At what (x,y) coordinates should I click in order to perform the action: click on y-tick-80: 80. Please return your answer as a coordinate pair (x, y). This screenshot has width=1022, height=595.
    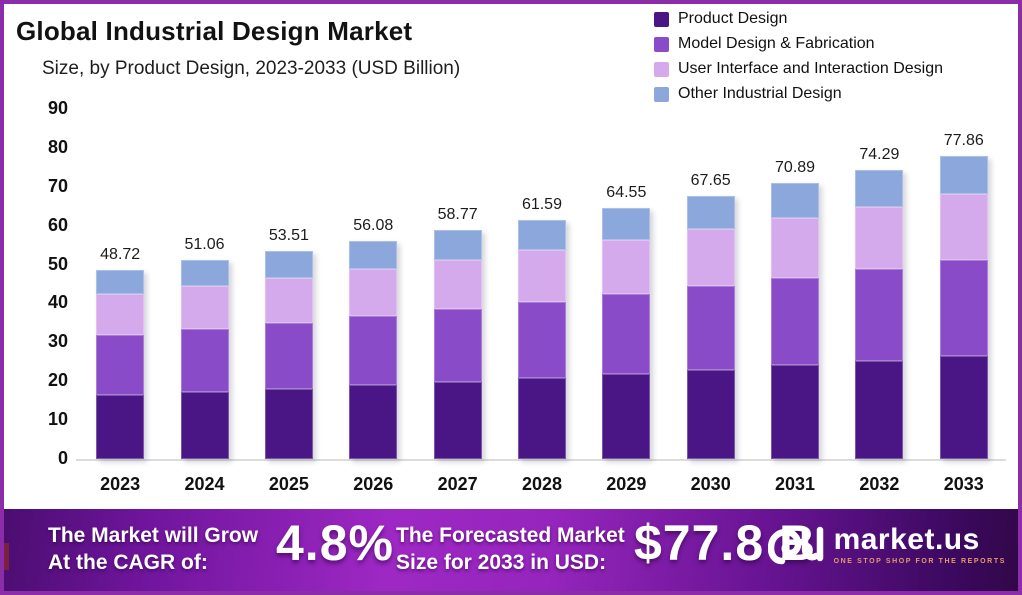
    Looking at the image, I should click on (57, 146).